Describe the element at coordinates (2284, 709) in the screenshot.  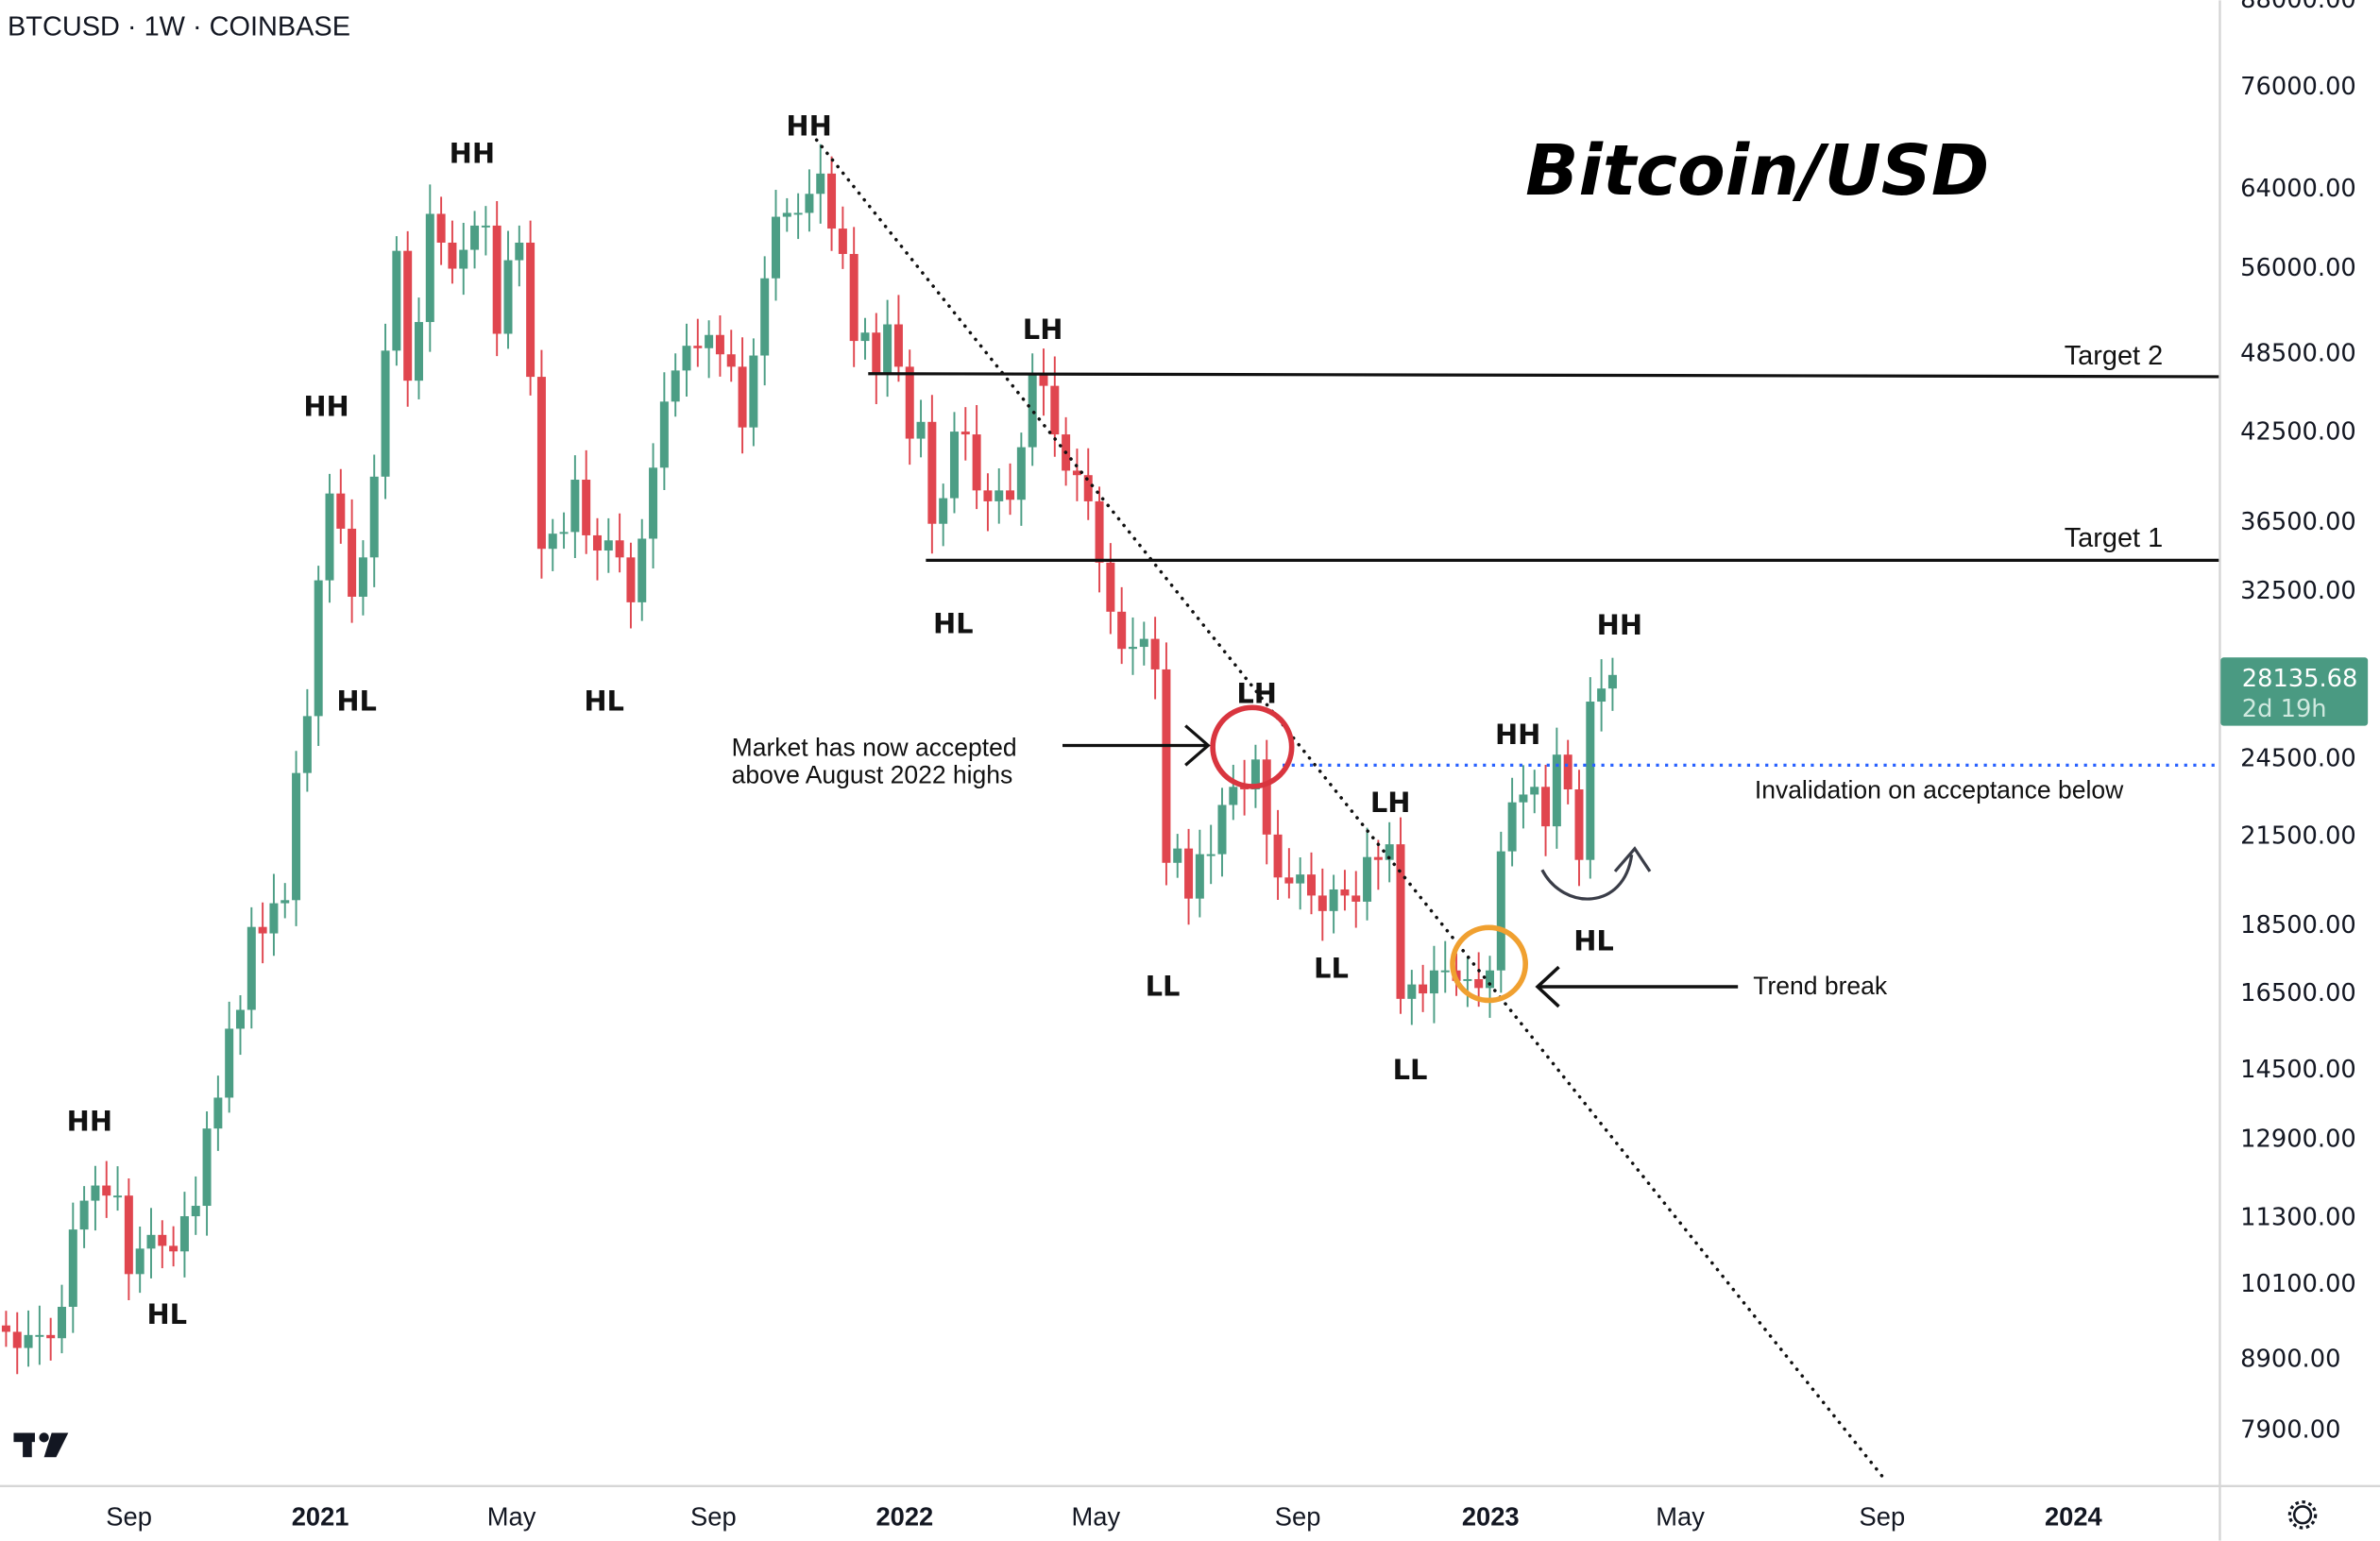
I see `bar-countdown: 2d 19h` at that location.